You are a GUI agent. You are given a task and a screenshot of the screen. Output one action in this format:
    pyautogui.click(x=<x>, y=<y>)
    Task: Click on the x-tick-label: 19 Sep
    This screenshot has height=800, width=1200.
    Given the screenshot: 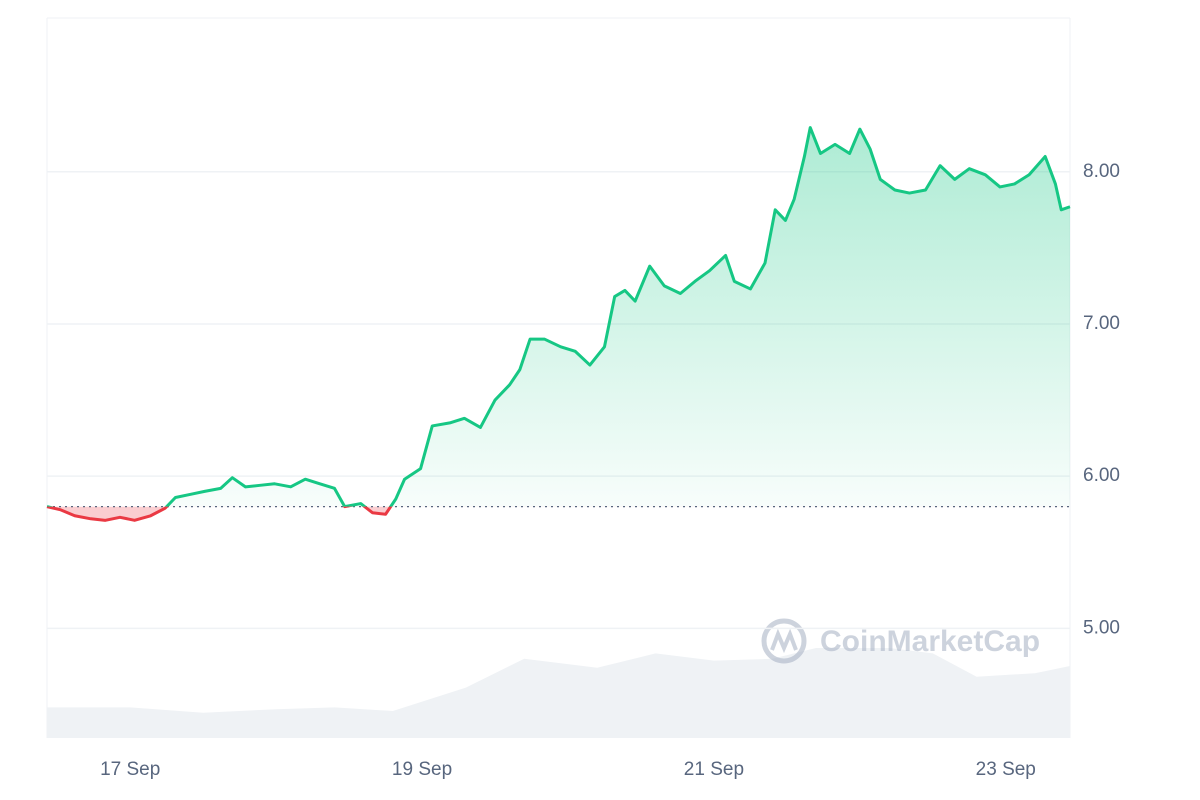 What is the action you would take?
    pyautogui.click(x=422, y=769)
    